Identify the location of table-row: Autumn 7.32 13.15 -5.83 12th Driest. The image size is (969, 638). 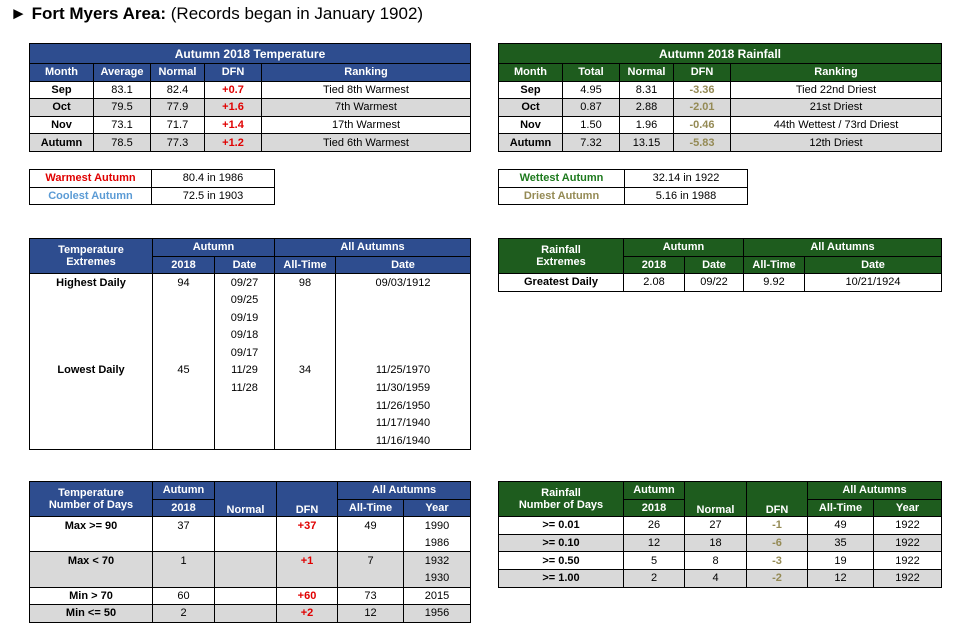
(720, 142).